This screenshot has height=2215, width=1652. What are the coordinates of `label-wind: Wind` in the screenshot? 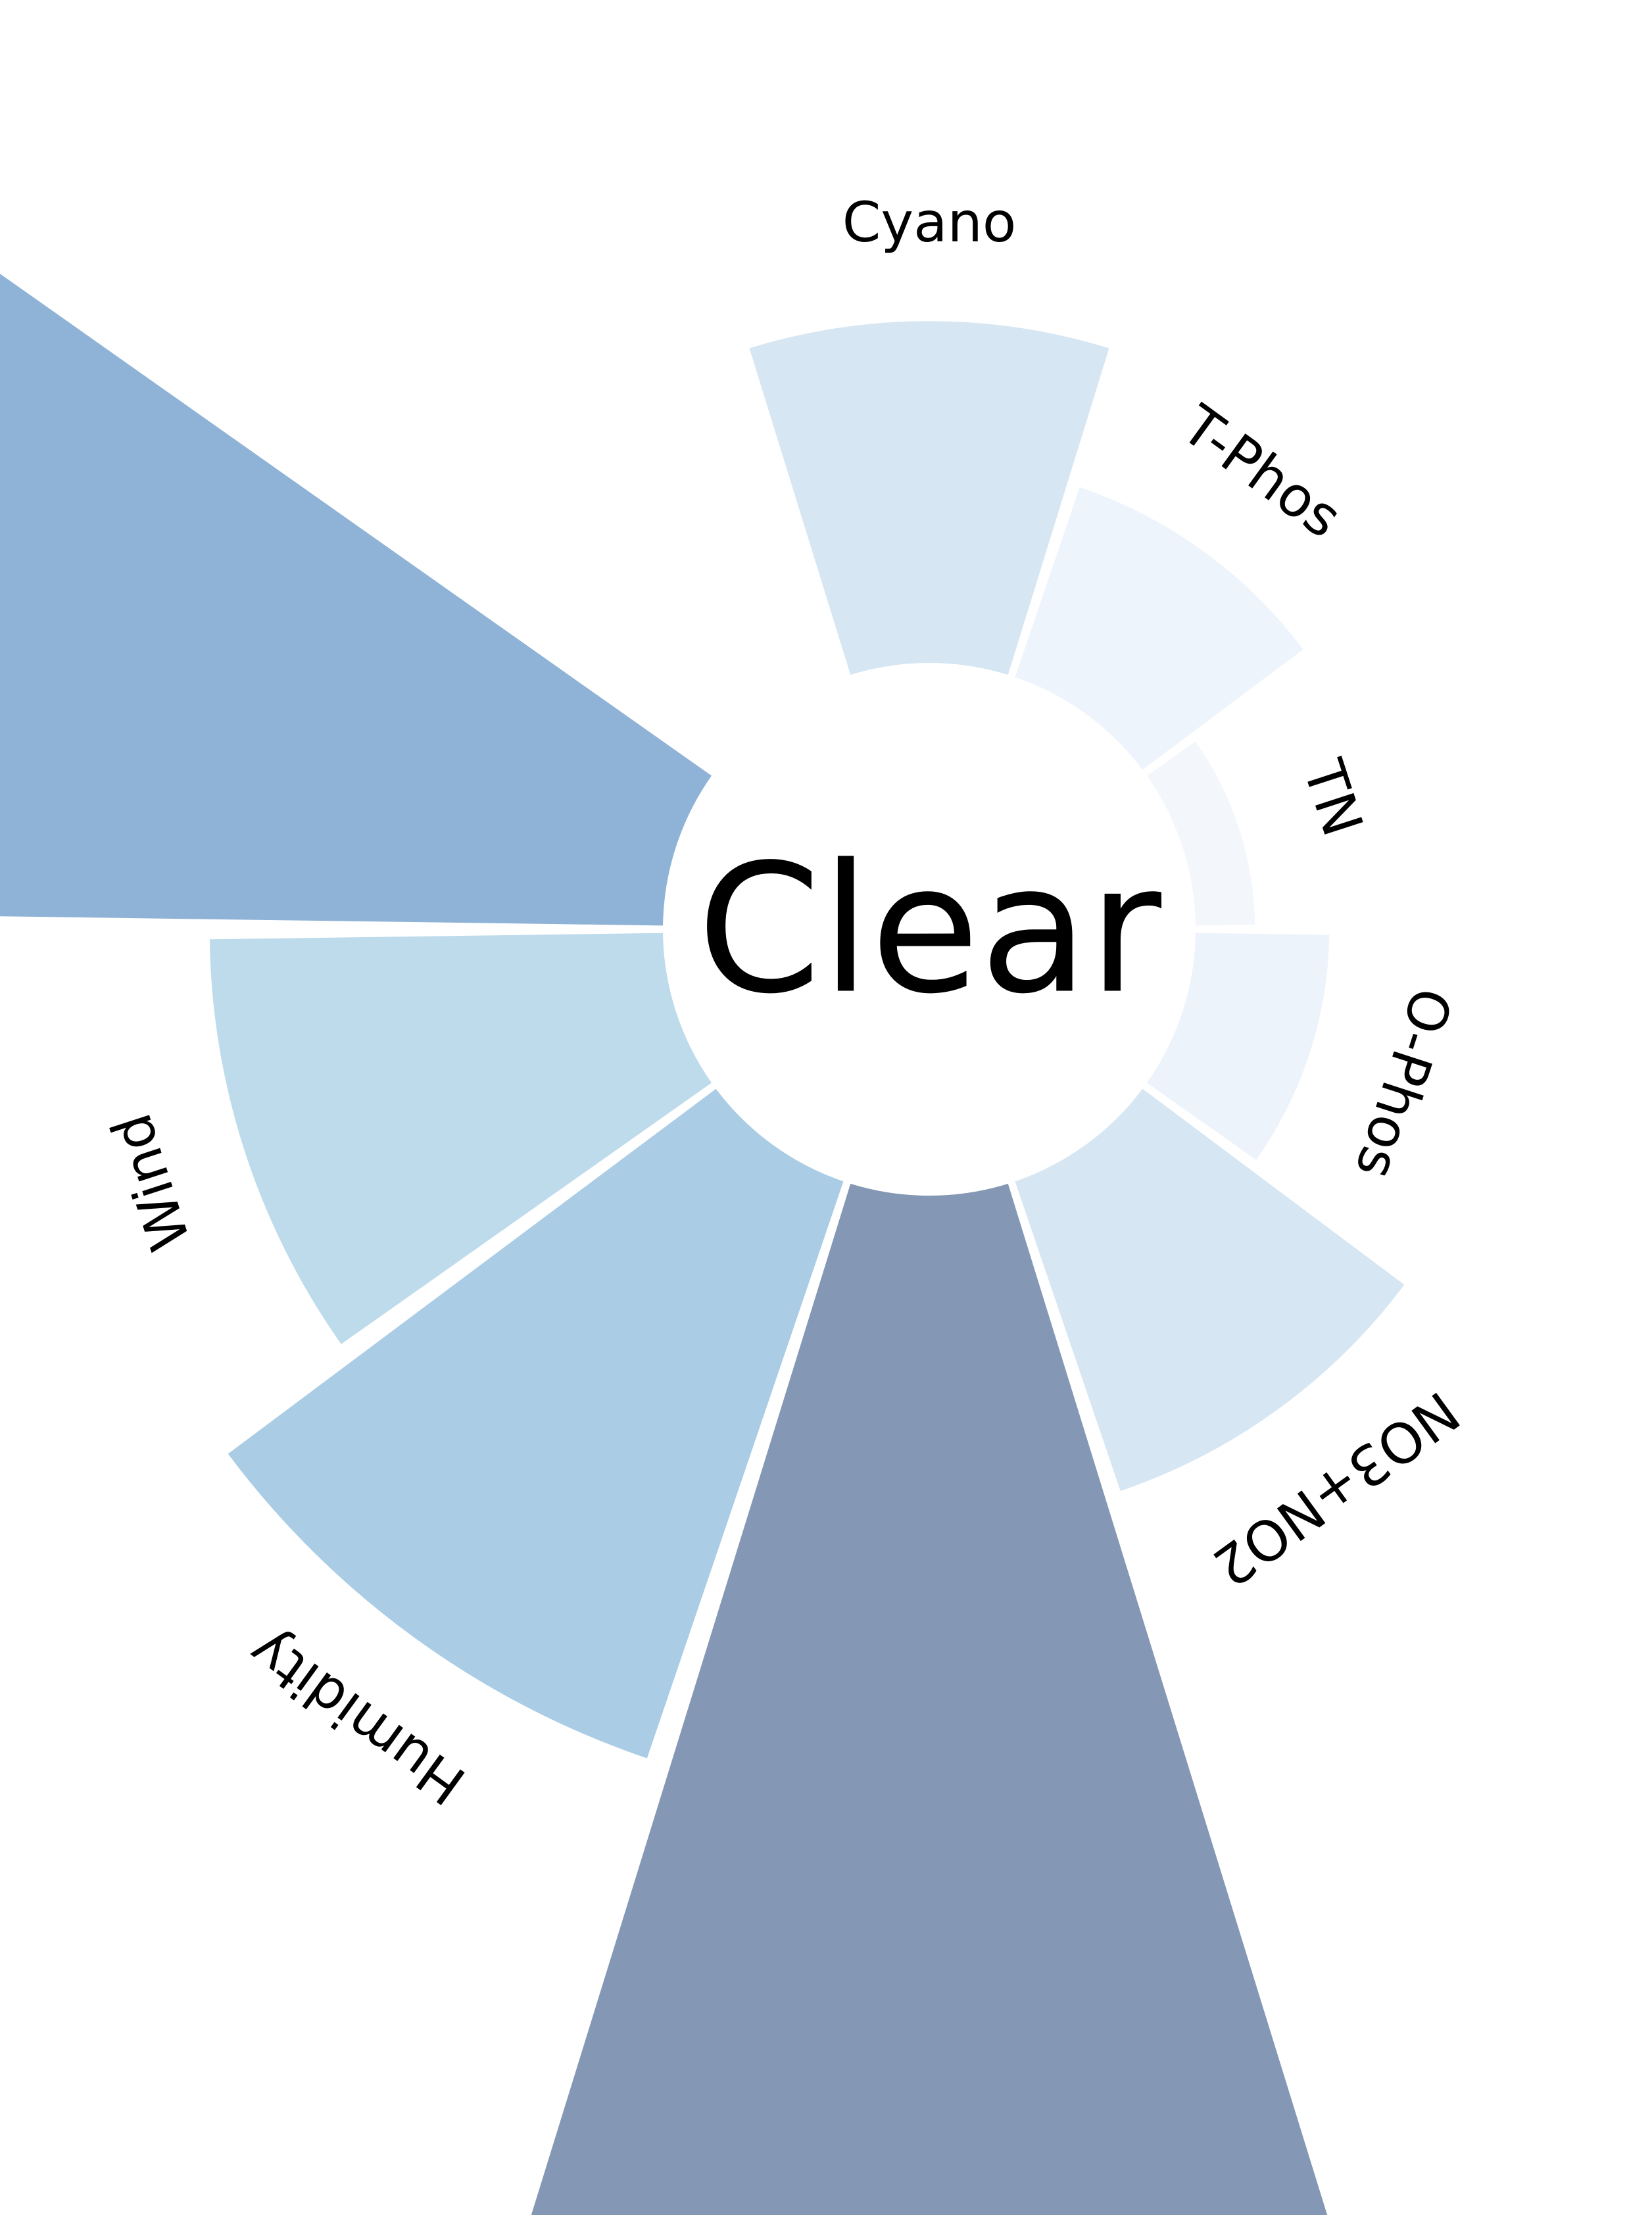 It's located at (151, 1182).